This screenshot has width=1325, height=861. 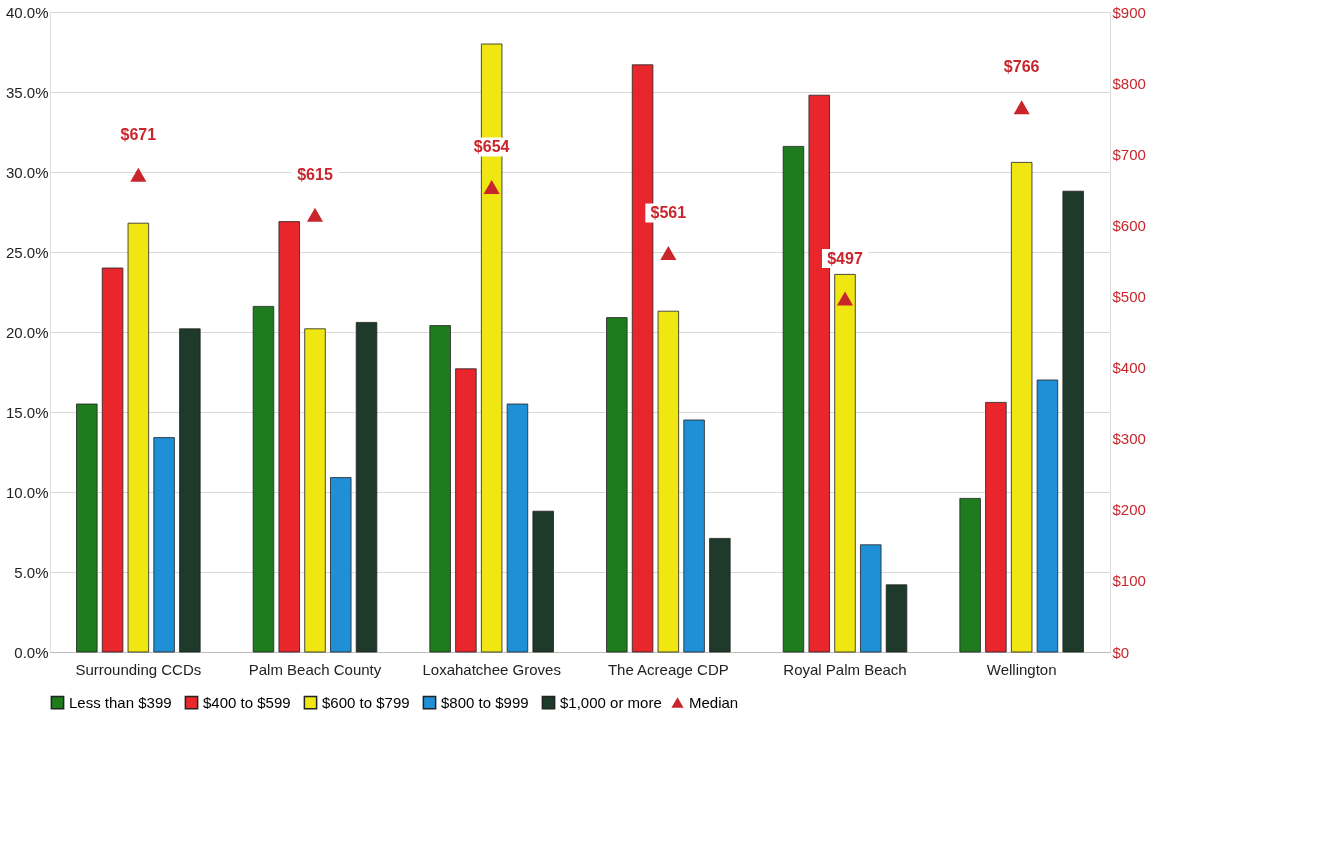 What do you see at coordinates (1129, 154) in the screenshot?
I see `y2-tick-label: $700` at bounding box center [1129, 154].